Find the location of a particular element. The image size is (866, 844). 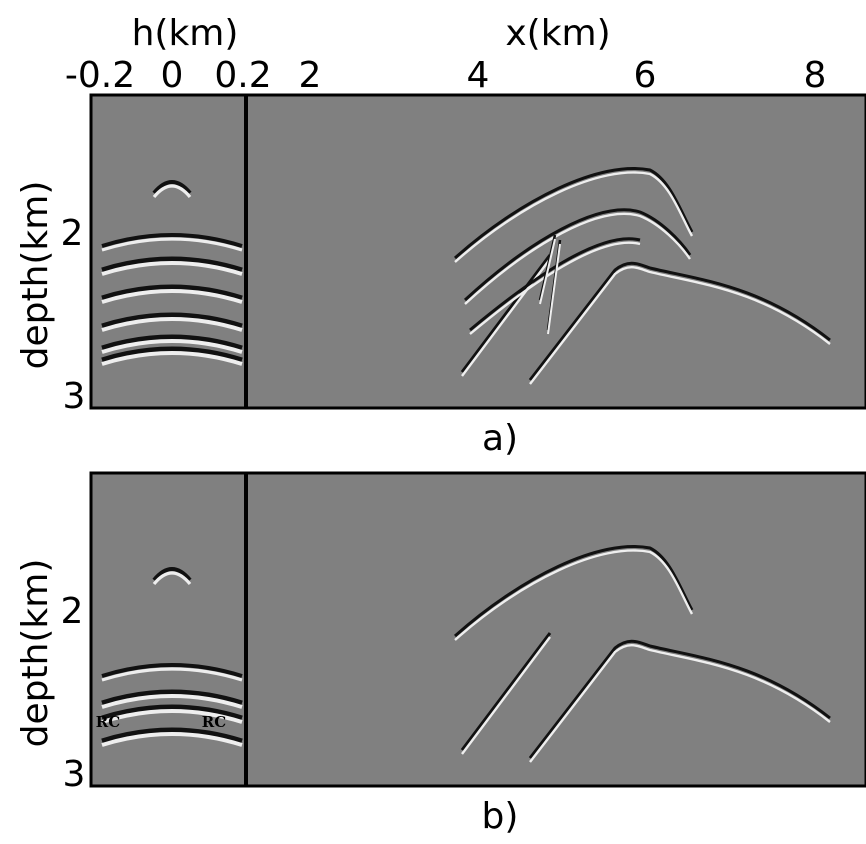

x-axis-label: x(km) is located at coordinates (557, 33).